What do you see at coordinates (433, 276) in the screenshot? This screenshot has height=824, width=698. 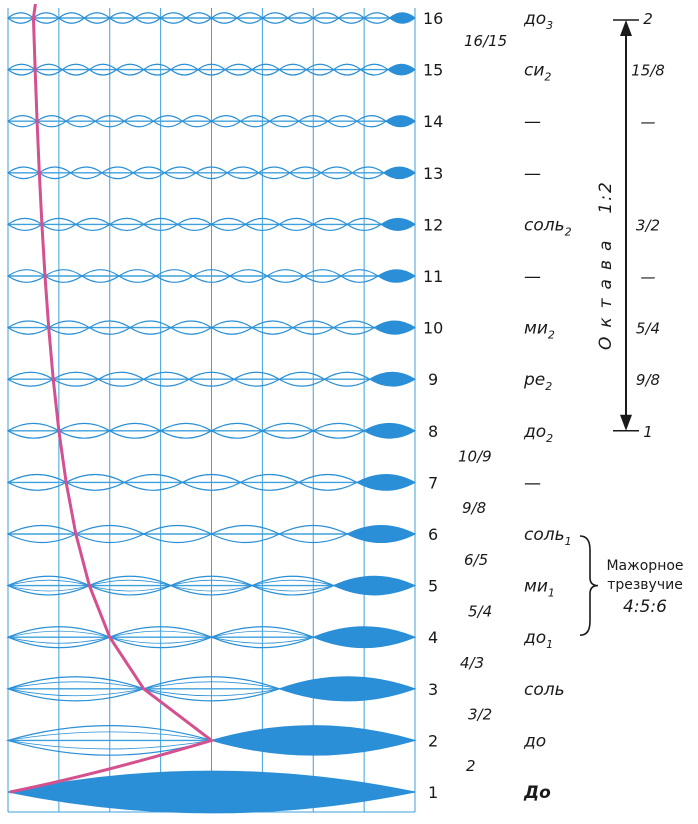 I see `harmonic-number: 11` at bounding box center [433, 276].